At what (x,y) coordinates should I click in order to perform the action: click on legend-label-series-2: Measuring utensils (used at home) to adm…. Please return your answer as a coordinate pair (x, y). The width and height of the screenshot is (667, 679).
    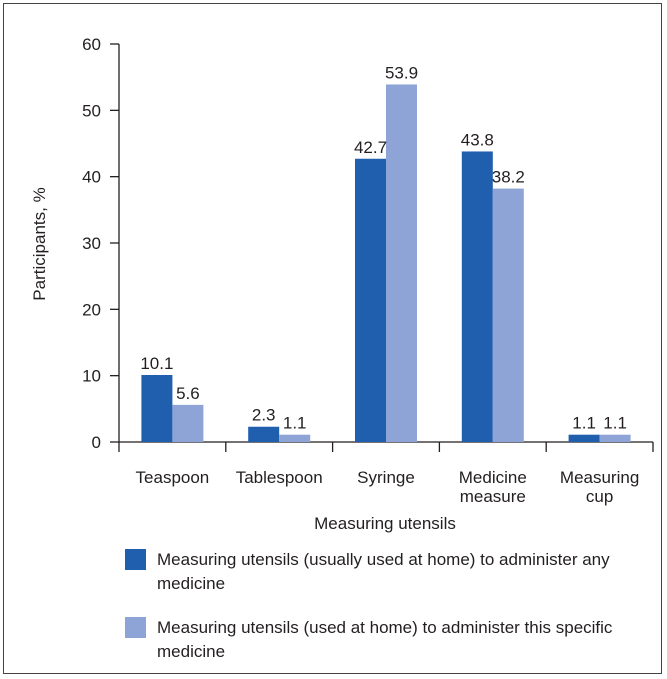
    Looking at the image, I should click on (407, 640).